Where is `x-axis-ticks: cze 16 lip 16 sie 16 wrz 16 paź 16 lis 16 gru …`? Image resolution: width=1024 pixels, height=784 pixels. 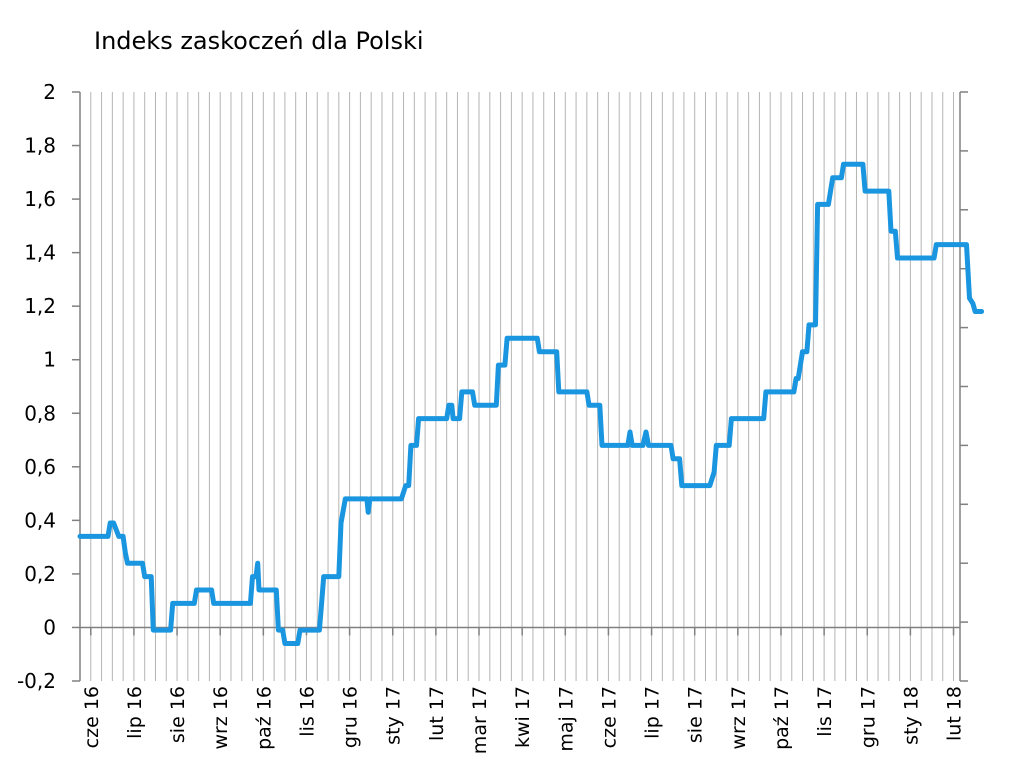
x-axis-ticks: cze 16 lip 16 sie 16 wrz 16 paź 16 lis 16 gru … is located at coordinates (523, 690).